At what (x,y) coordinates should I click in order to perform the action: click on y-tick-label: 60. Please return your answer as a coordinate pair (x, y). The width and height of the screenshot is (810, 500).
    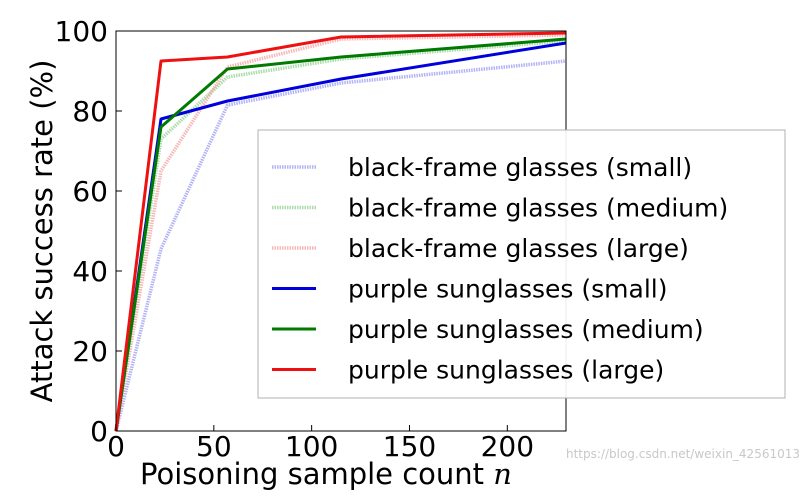
    Looking at the image, I should click on (90, 191).